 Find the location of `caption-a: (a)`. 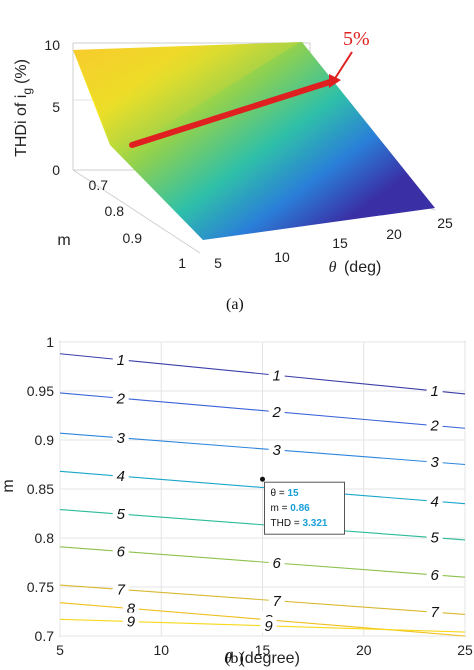

caption-a: (a) is located at coordinates (235, 304).